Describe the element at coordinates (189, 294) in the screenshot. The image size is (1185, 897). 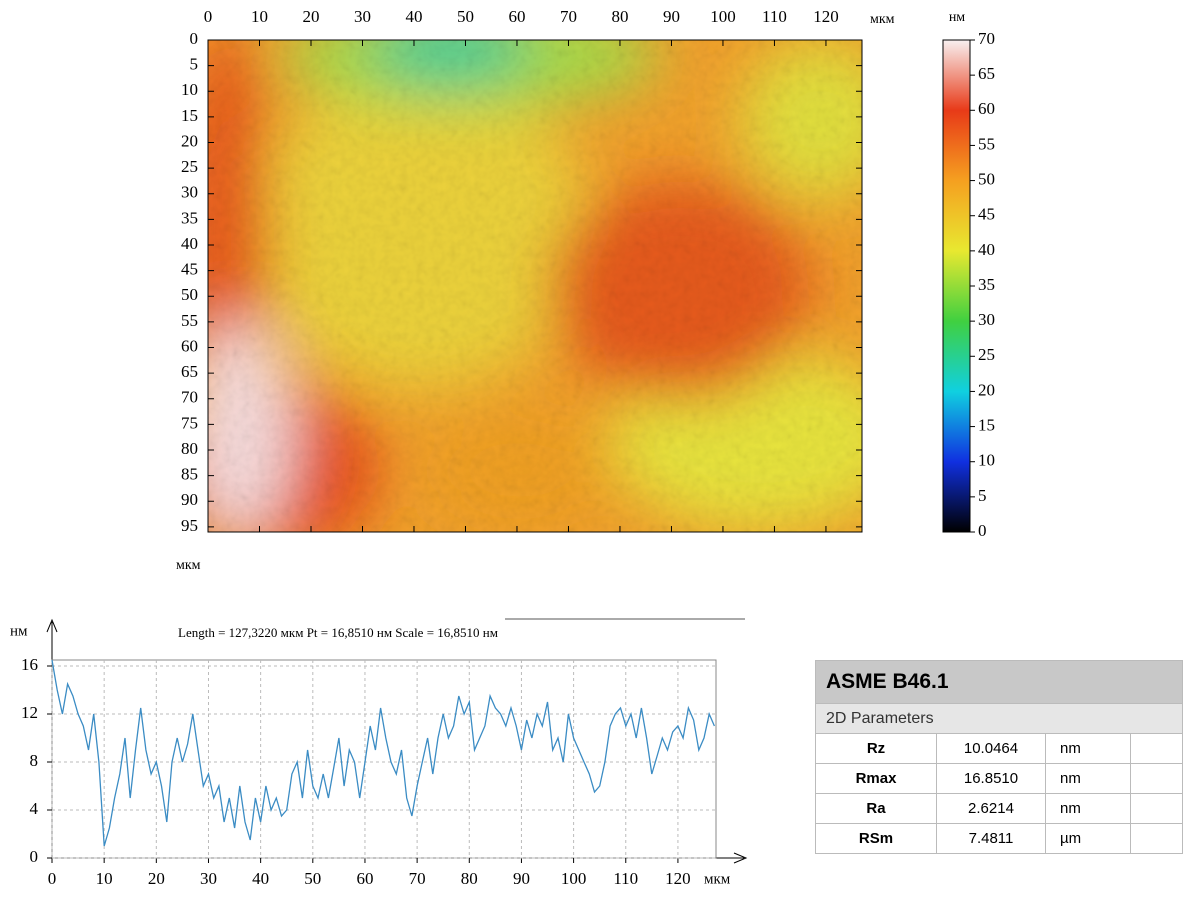
I see `y-tick-label: 50` at that location.